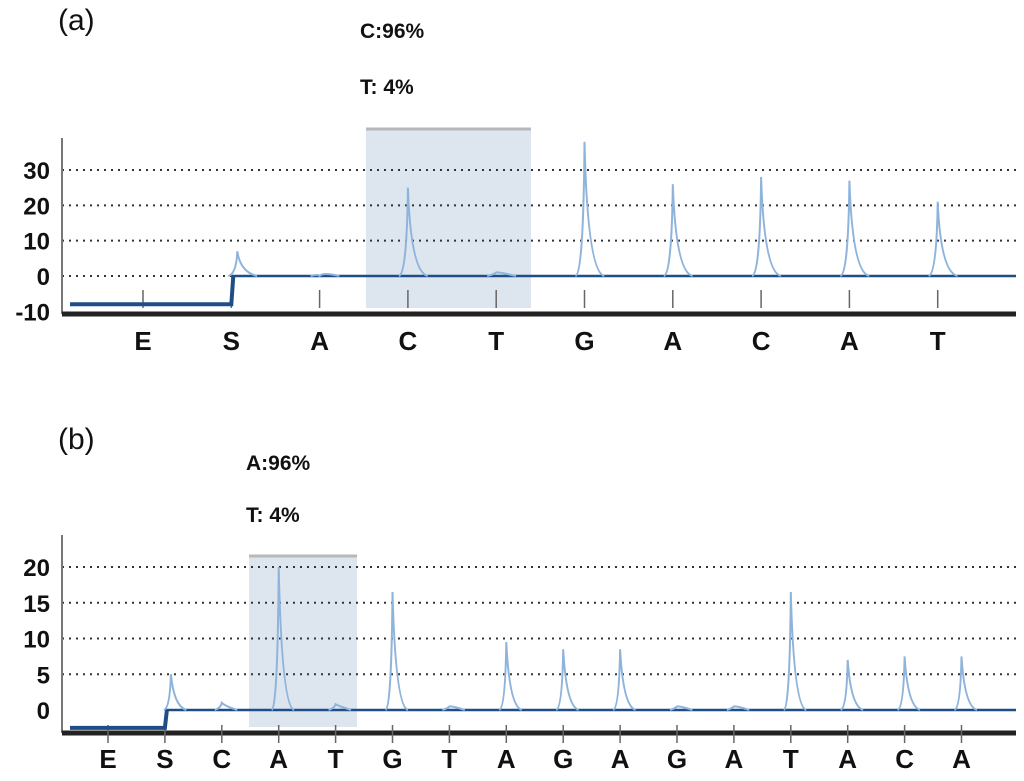 Image resolution: width=1024 pixels, height=781 pixels. Describe the element at coordinates (36, 206) in the screenshot. I see `panel-a-ytick-label: 20` at that location.